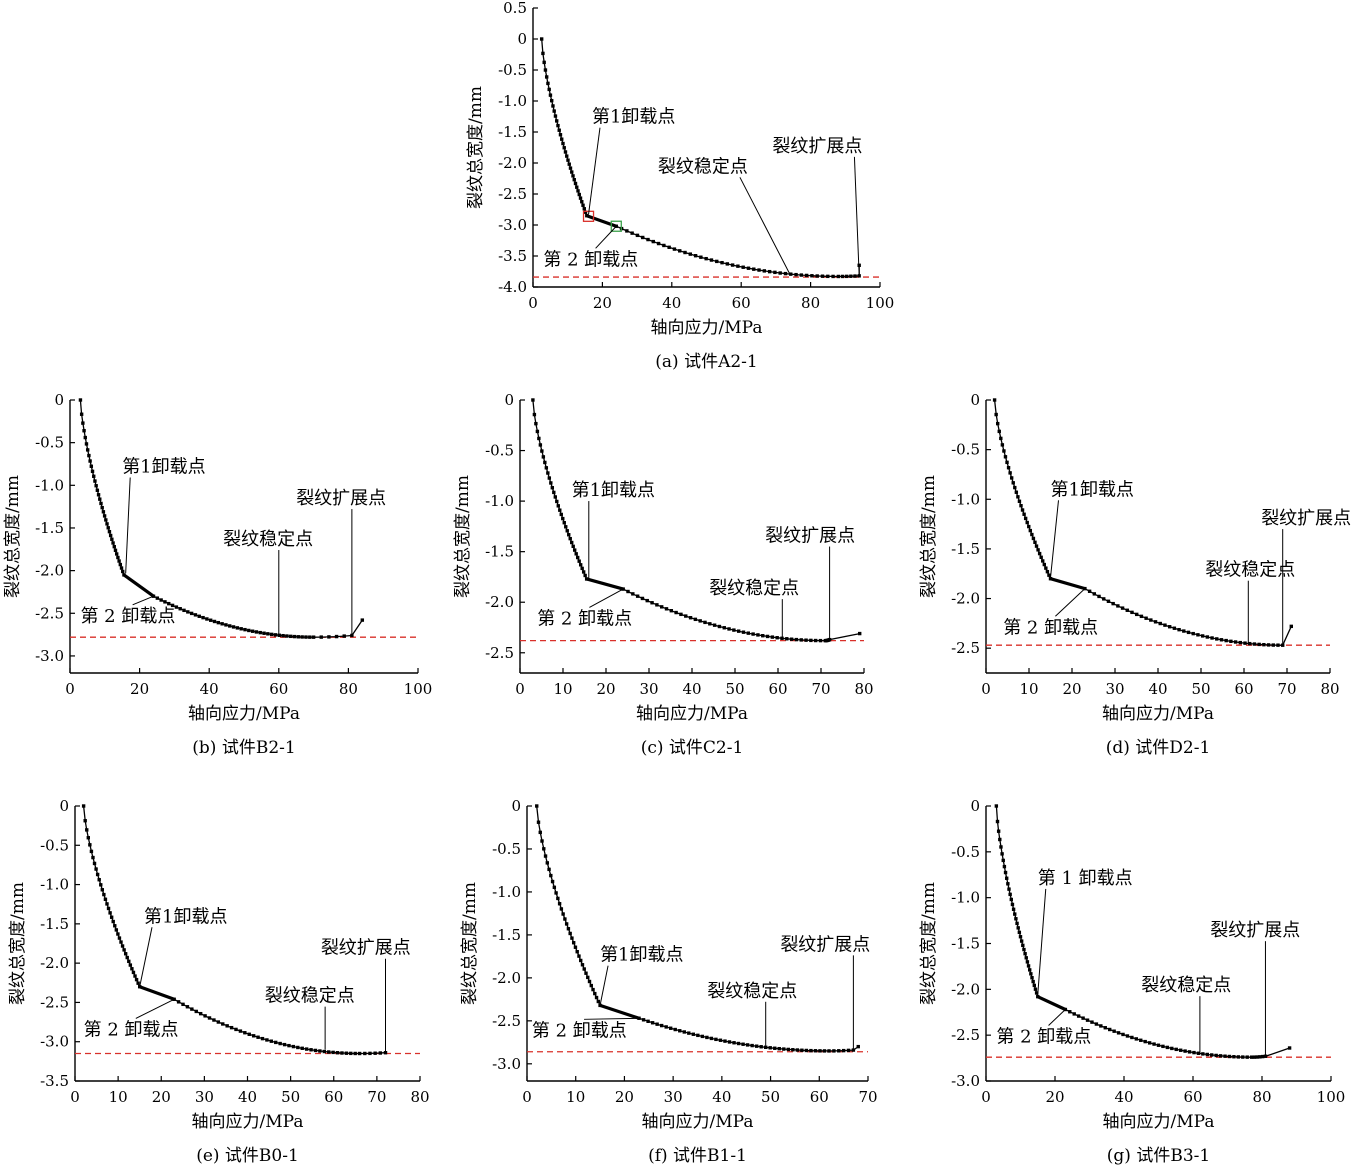 This screenshot has height=1171, width=1351. What do you see at coordinates (419, 1097) in the screenshot?
I see `x-tick-label: 80` at bounding box center [419, 1097].